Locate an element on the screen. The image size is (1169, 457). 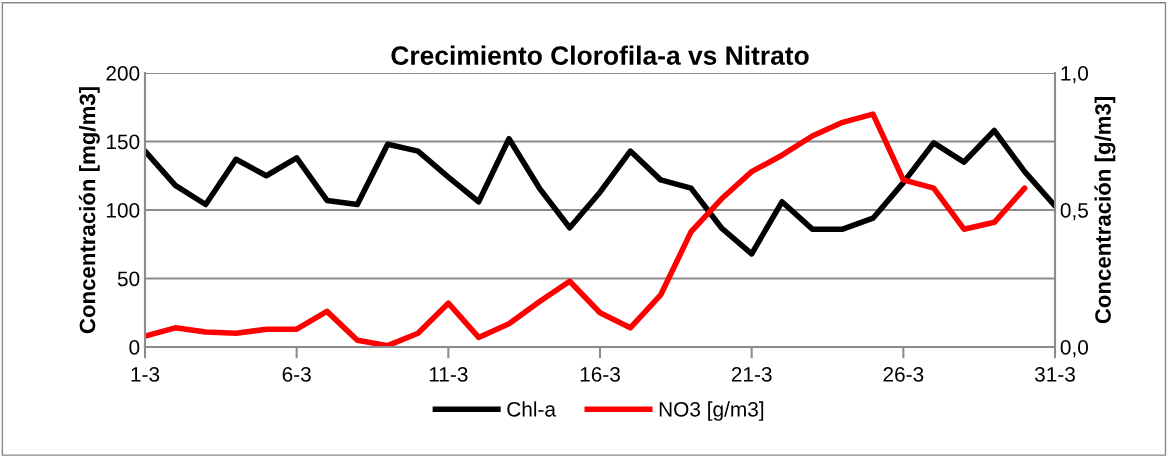
y-tick-label: 100 is located at coordinates (123, 210).